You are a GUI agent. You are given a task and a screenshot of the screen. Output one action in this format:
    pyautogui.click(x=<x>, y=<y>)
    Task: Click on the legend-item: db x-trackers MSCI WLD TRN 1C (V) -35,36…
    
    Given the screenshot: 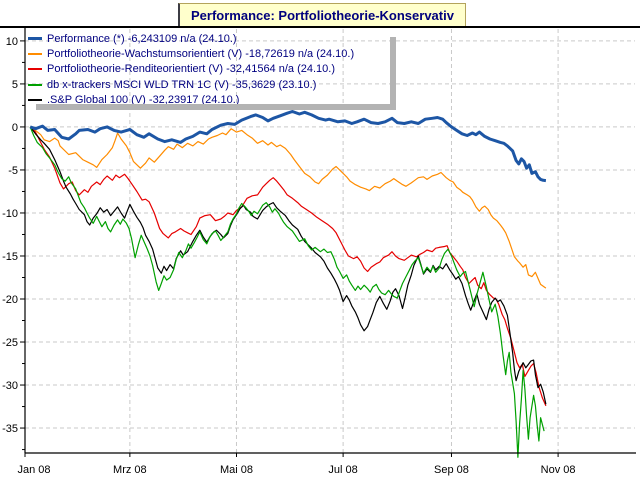 What is the action you would take?
    pyautogui.click(x=209, y=84)
    